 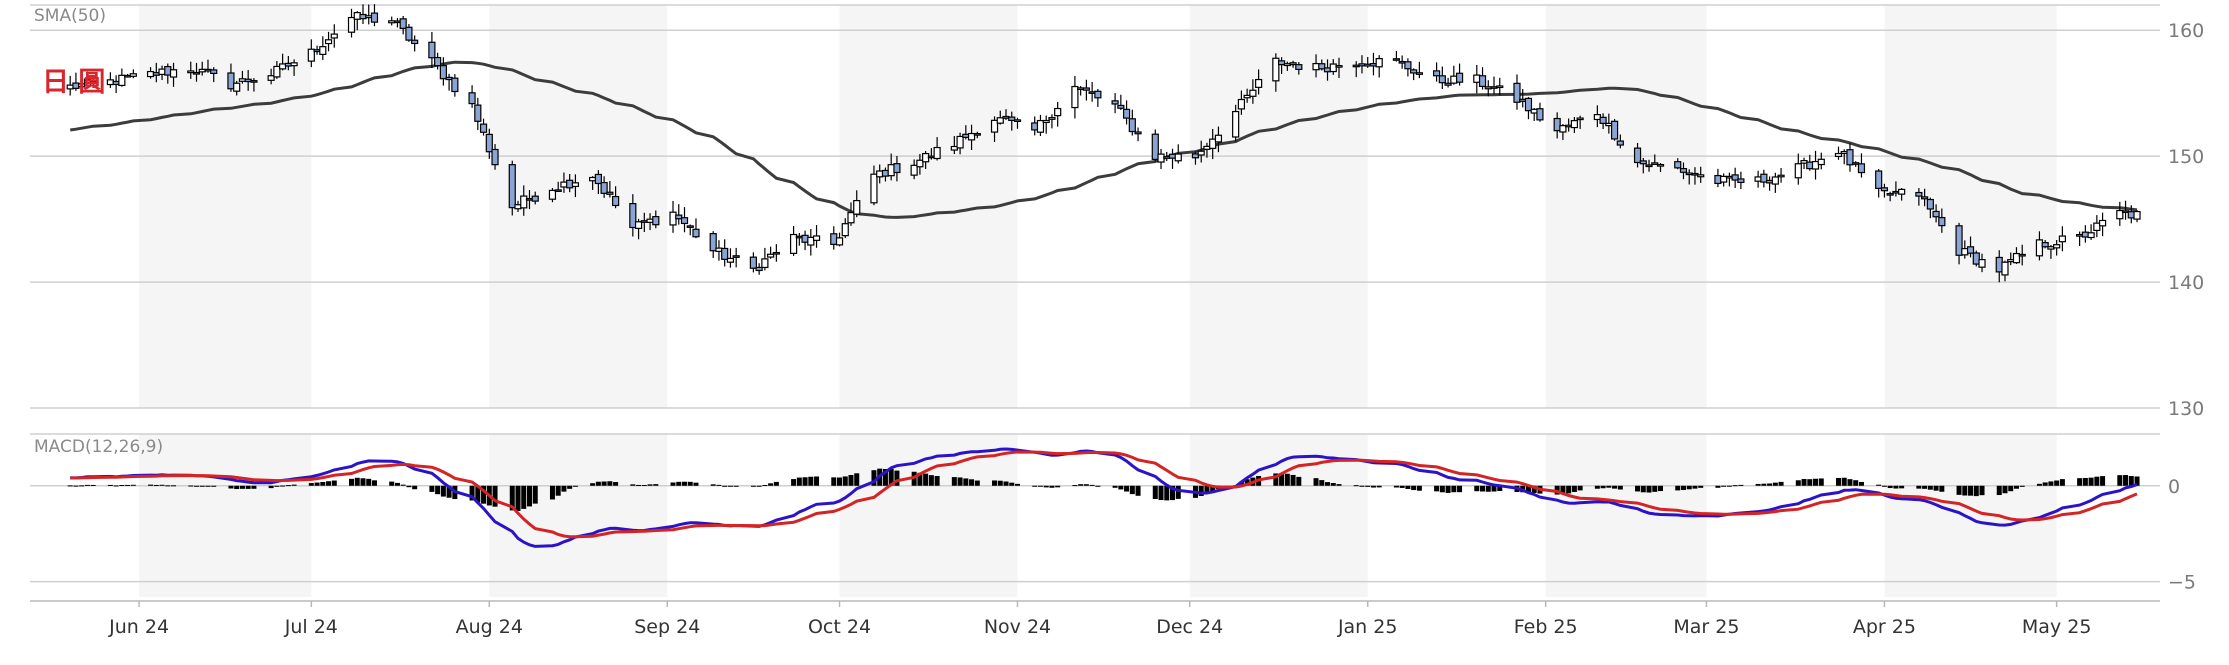 I want to click on price-ytick-label: 150, so click(x=2186, y=157).